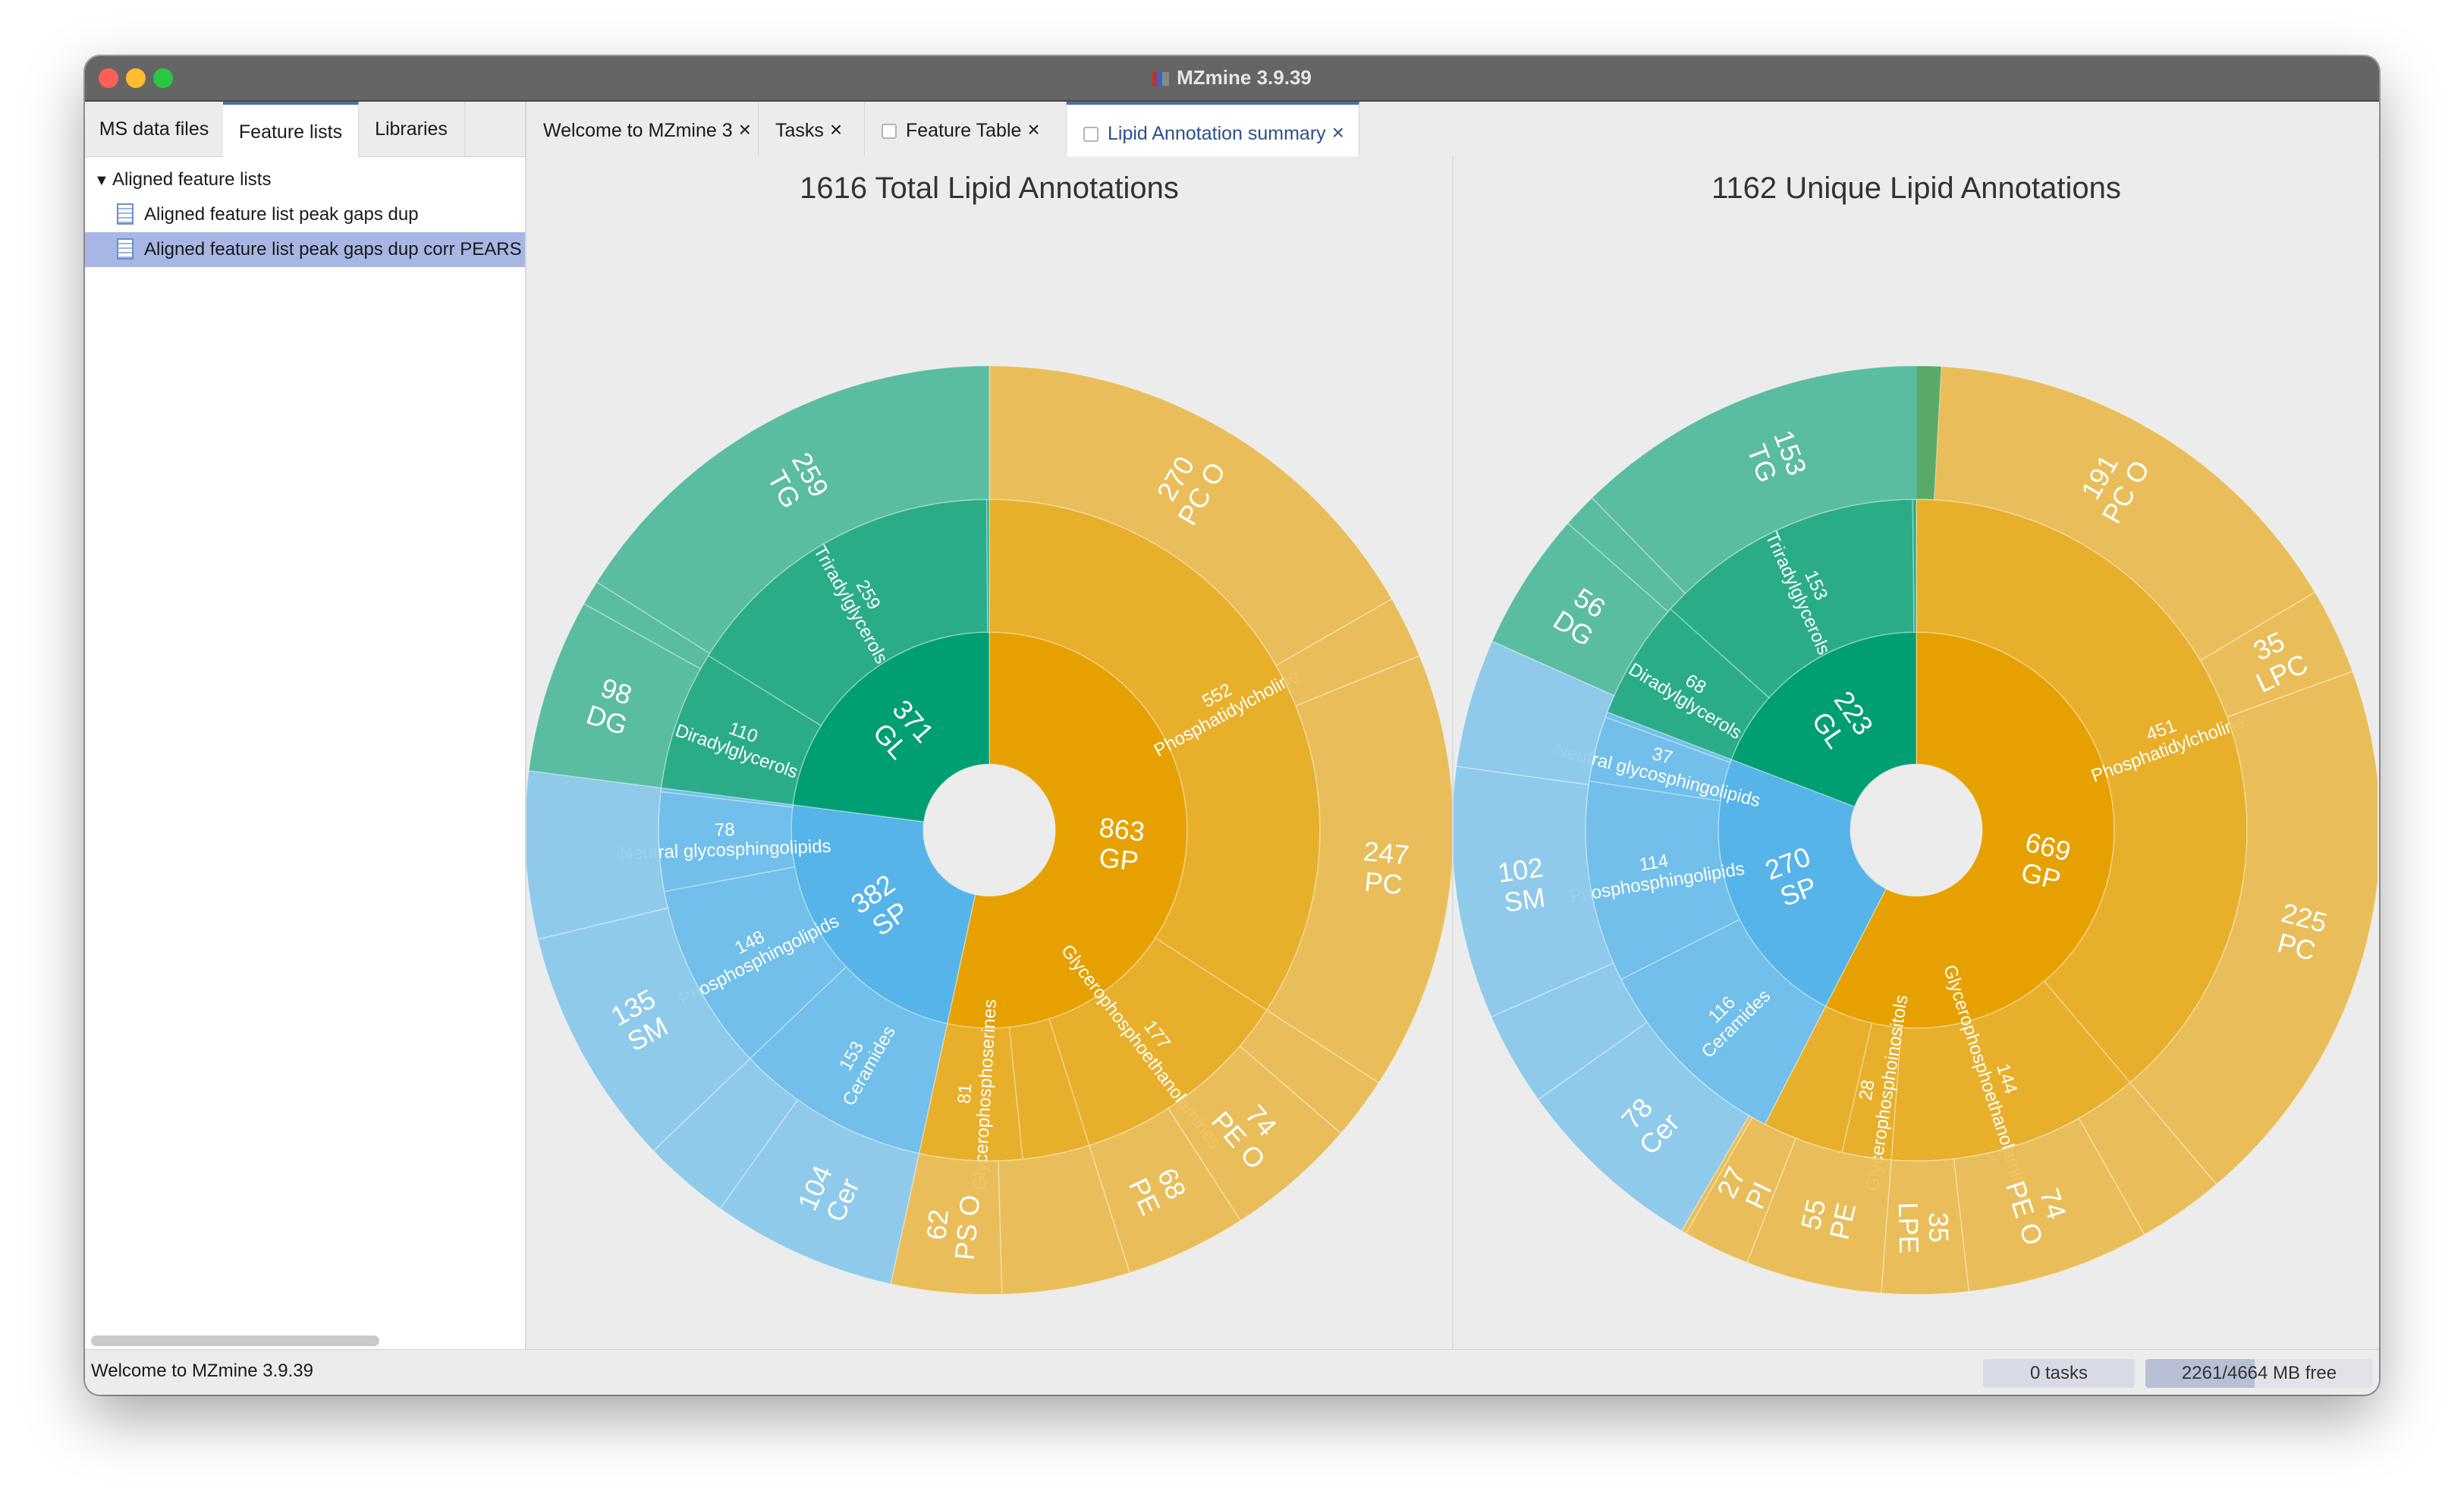  What do you see at coordinates (799, 130) in the screenshot?
I see `tab-label: Tasks` at bounding box center [799, 130].